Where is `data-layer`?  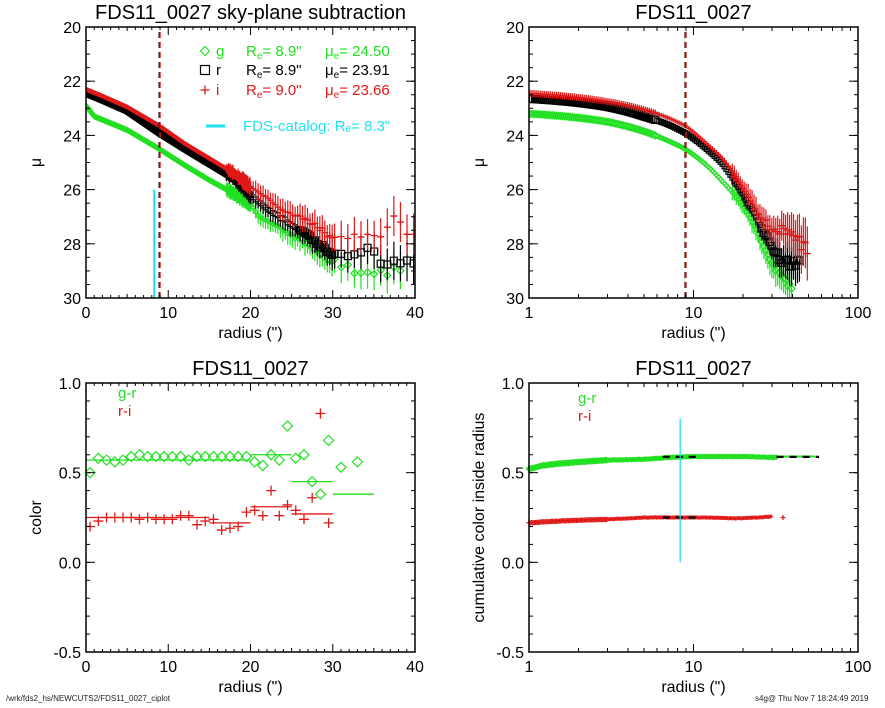 data-layer is located at coordinates (670, 193).